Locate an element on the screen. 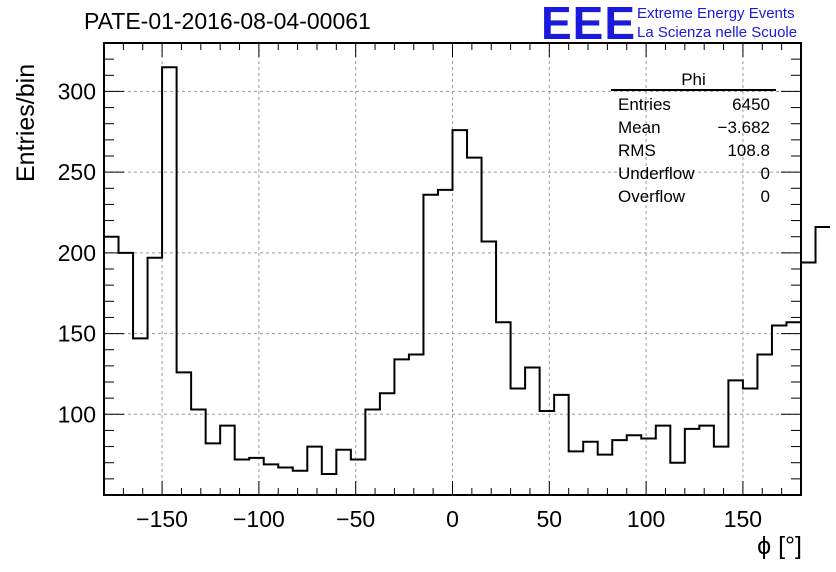 This screenshot has height=572, width=836. y-tick-label: 300 is located at coordinates (77, 91).